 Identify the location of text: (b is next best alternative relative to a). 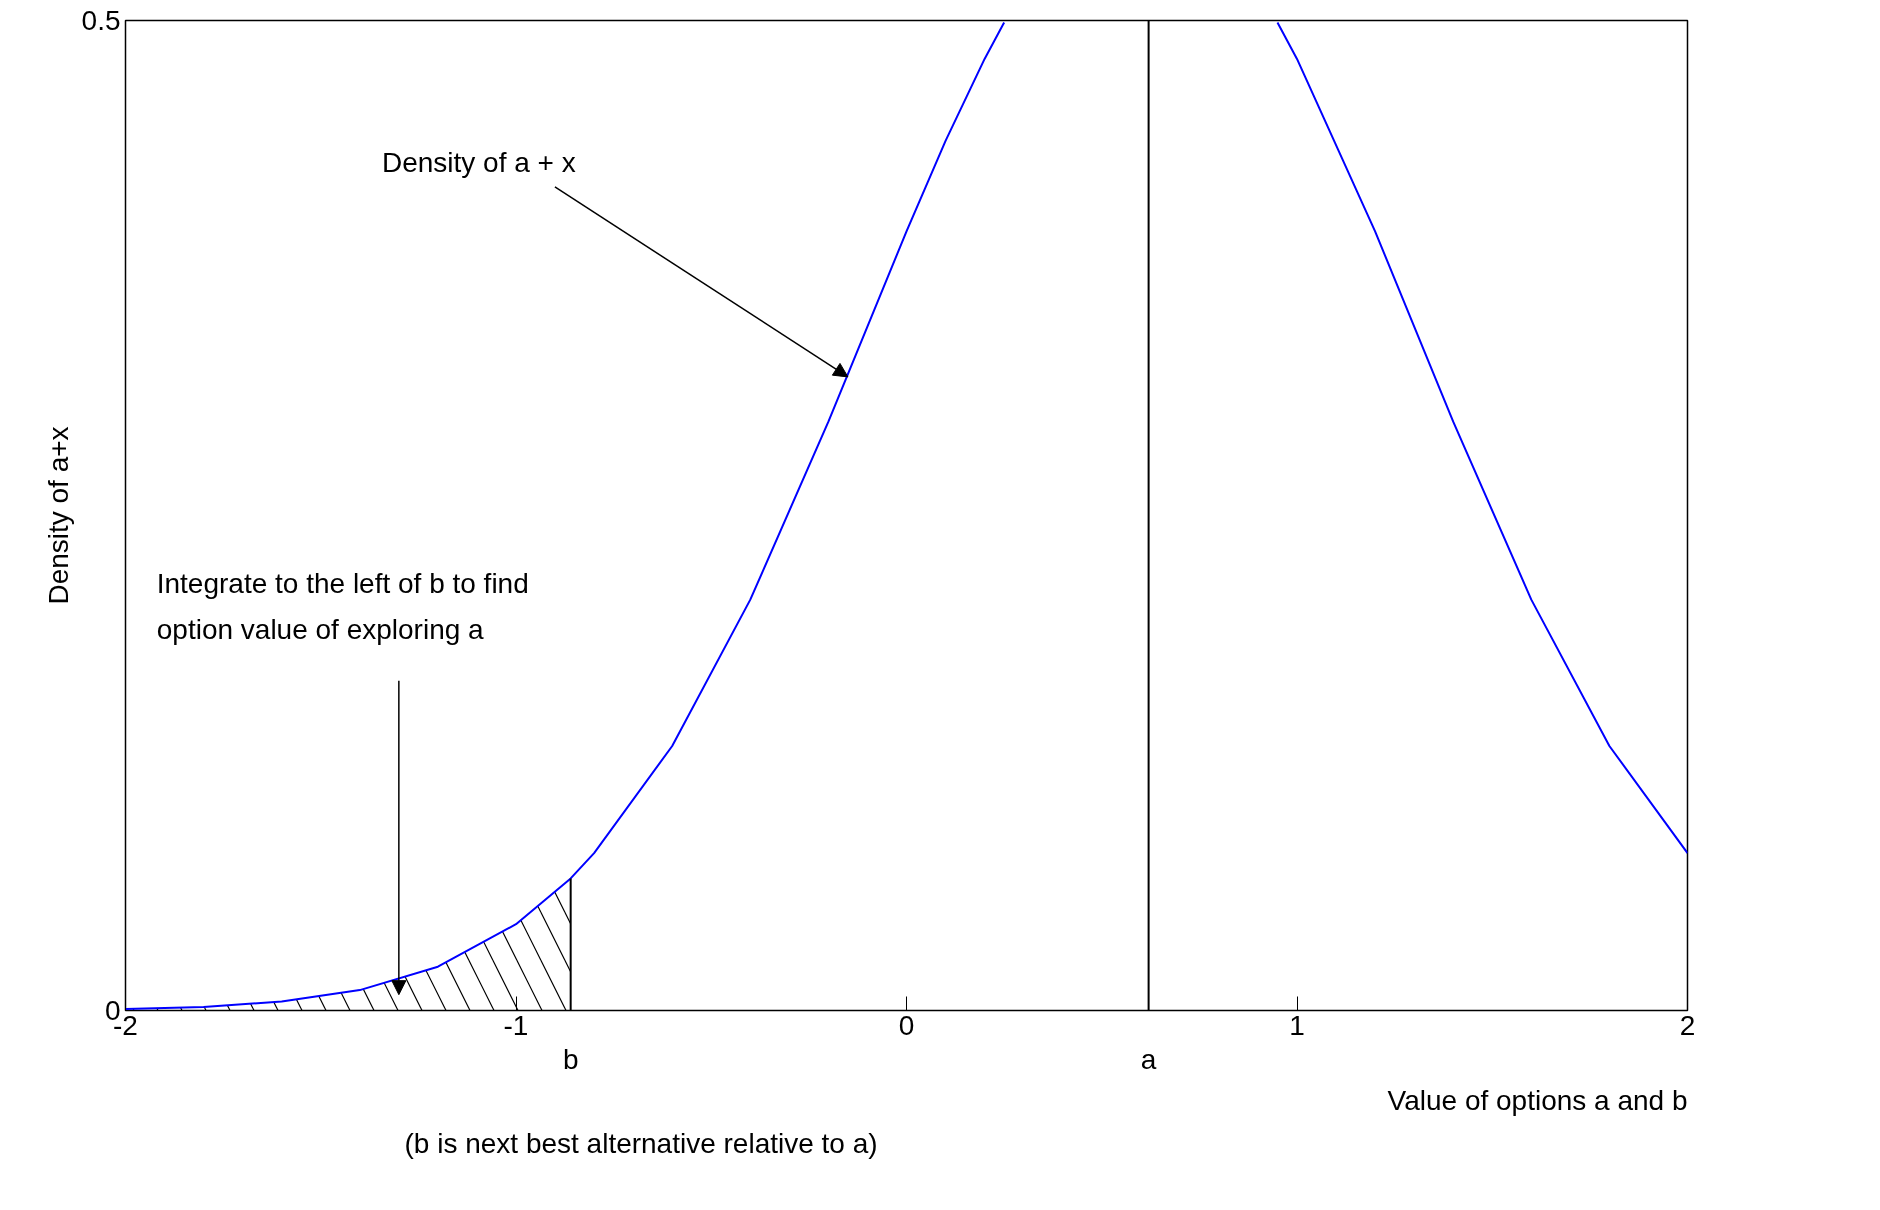
(641, 1143).